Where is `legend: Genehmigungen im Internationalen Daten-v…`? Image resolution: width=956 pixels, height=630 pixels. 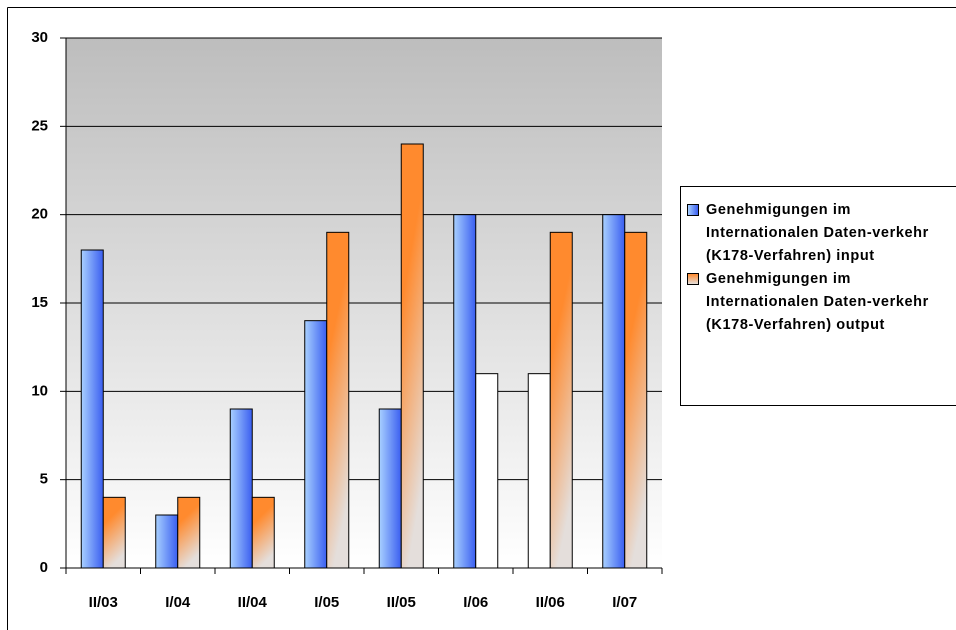
legend: Genehmigungen im Internationalen Daten-v… is located at coordinates (818, 296).